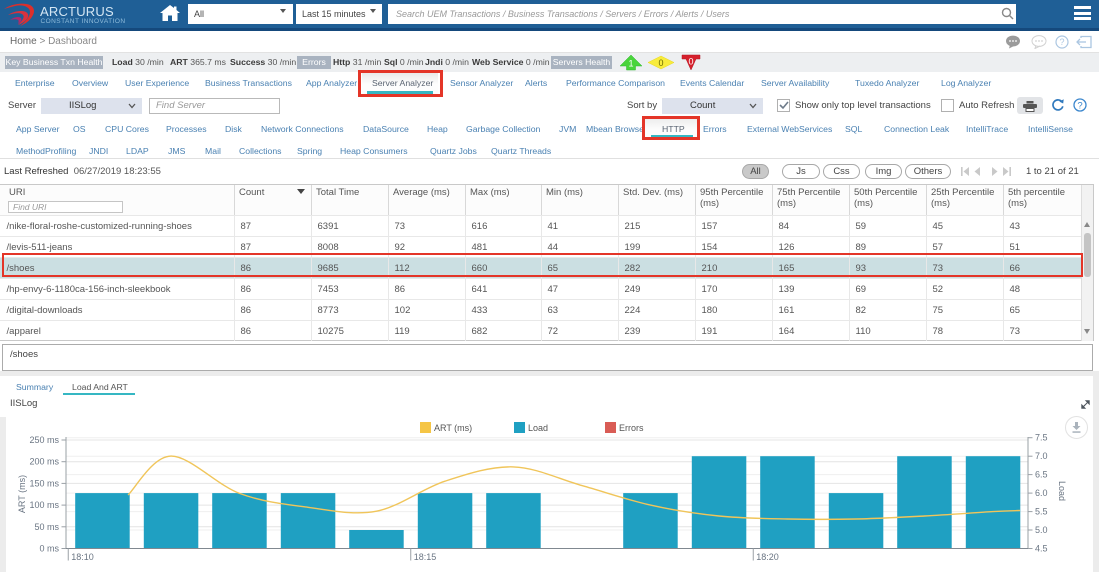 Image resolution: width=1099 pixels, height=572 pixels. What do you see at coordinates (630, 64) in the screenshot?
I see `svg-text: 1` at bounding box center [630, 64].